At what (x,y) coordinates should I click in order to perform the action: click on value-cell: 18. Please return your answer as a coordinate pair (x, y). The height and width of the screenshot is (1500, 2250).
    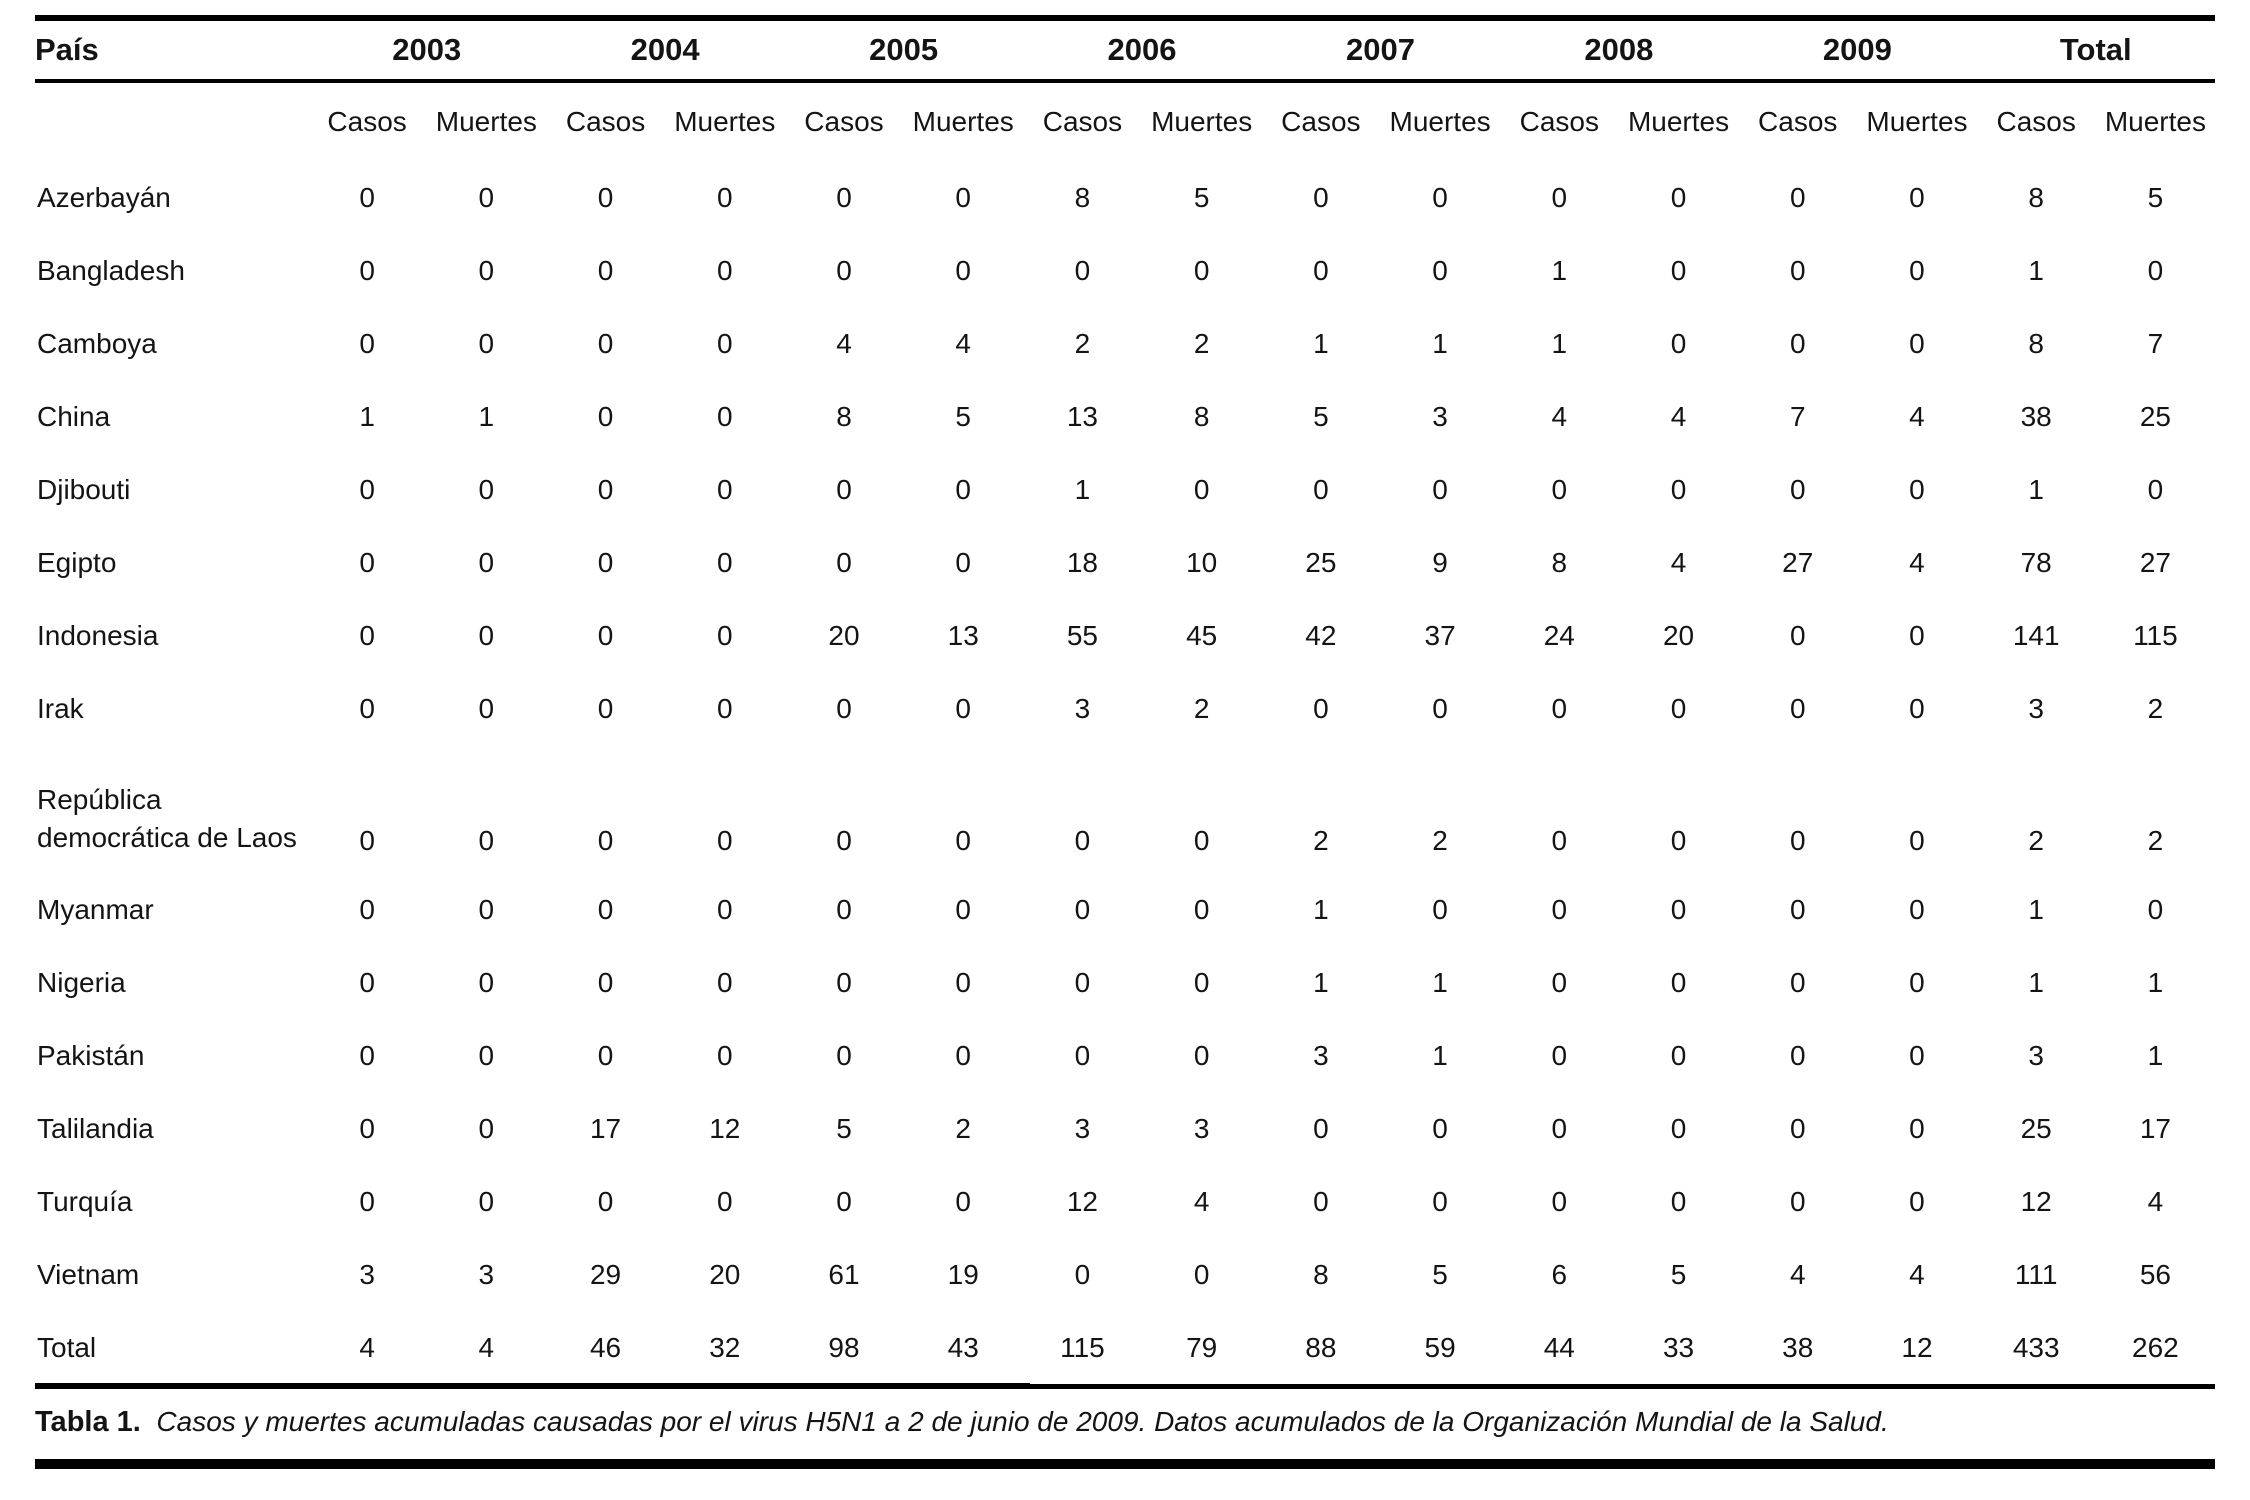
    Looking at the image, I should click on (1082, 562).